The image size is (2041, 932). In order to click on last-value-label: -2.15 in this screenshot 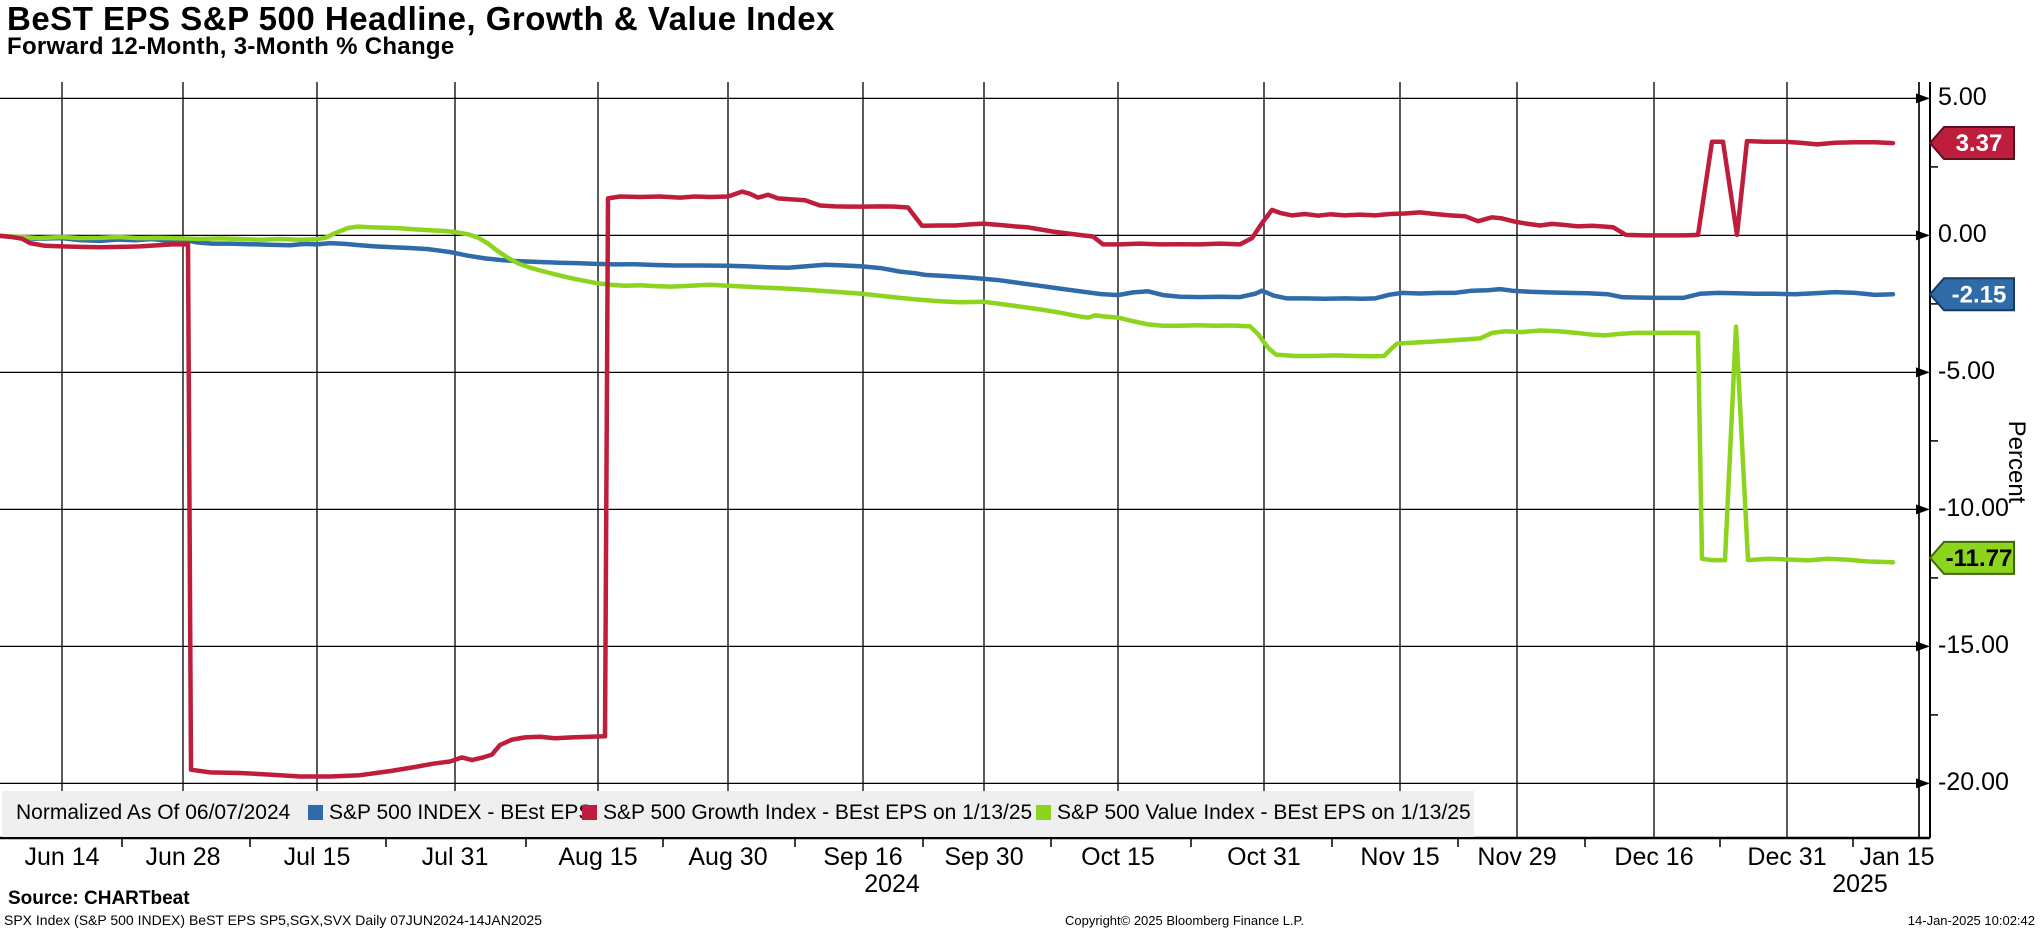, I will do `click(1979, 294)`.